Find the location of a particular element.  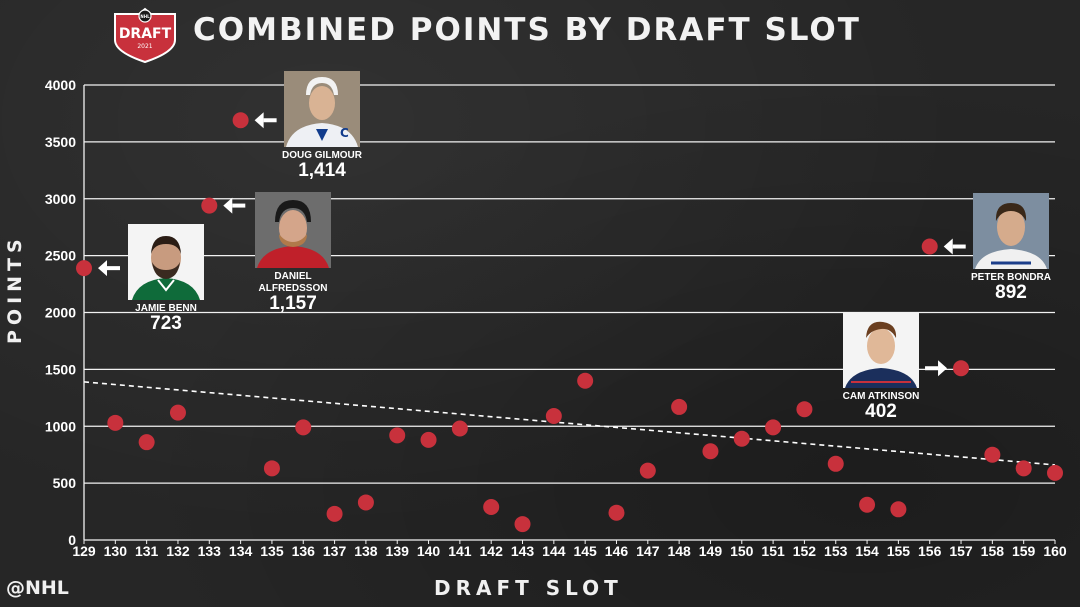

cam-atkinson-name: CAM ATKINSON is located at coordinates (881, 396).